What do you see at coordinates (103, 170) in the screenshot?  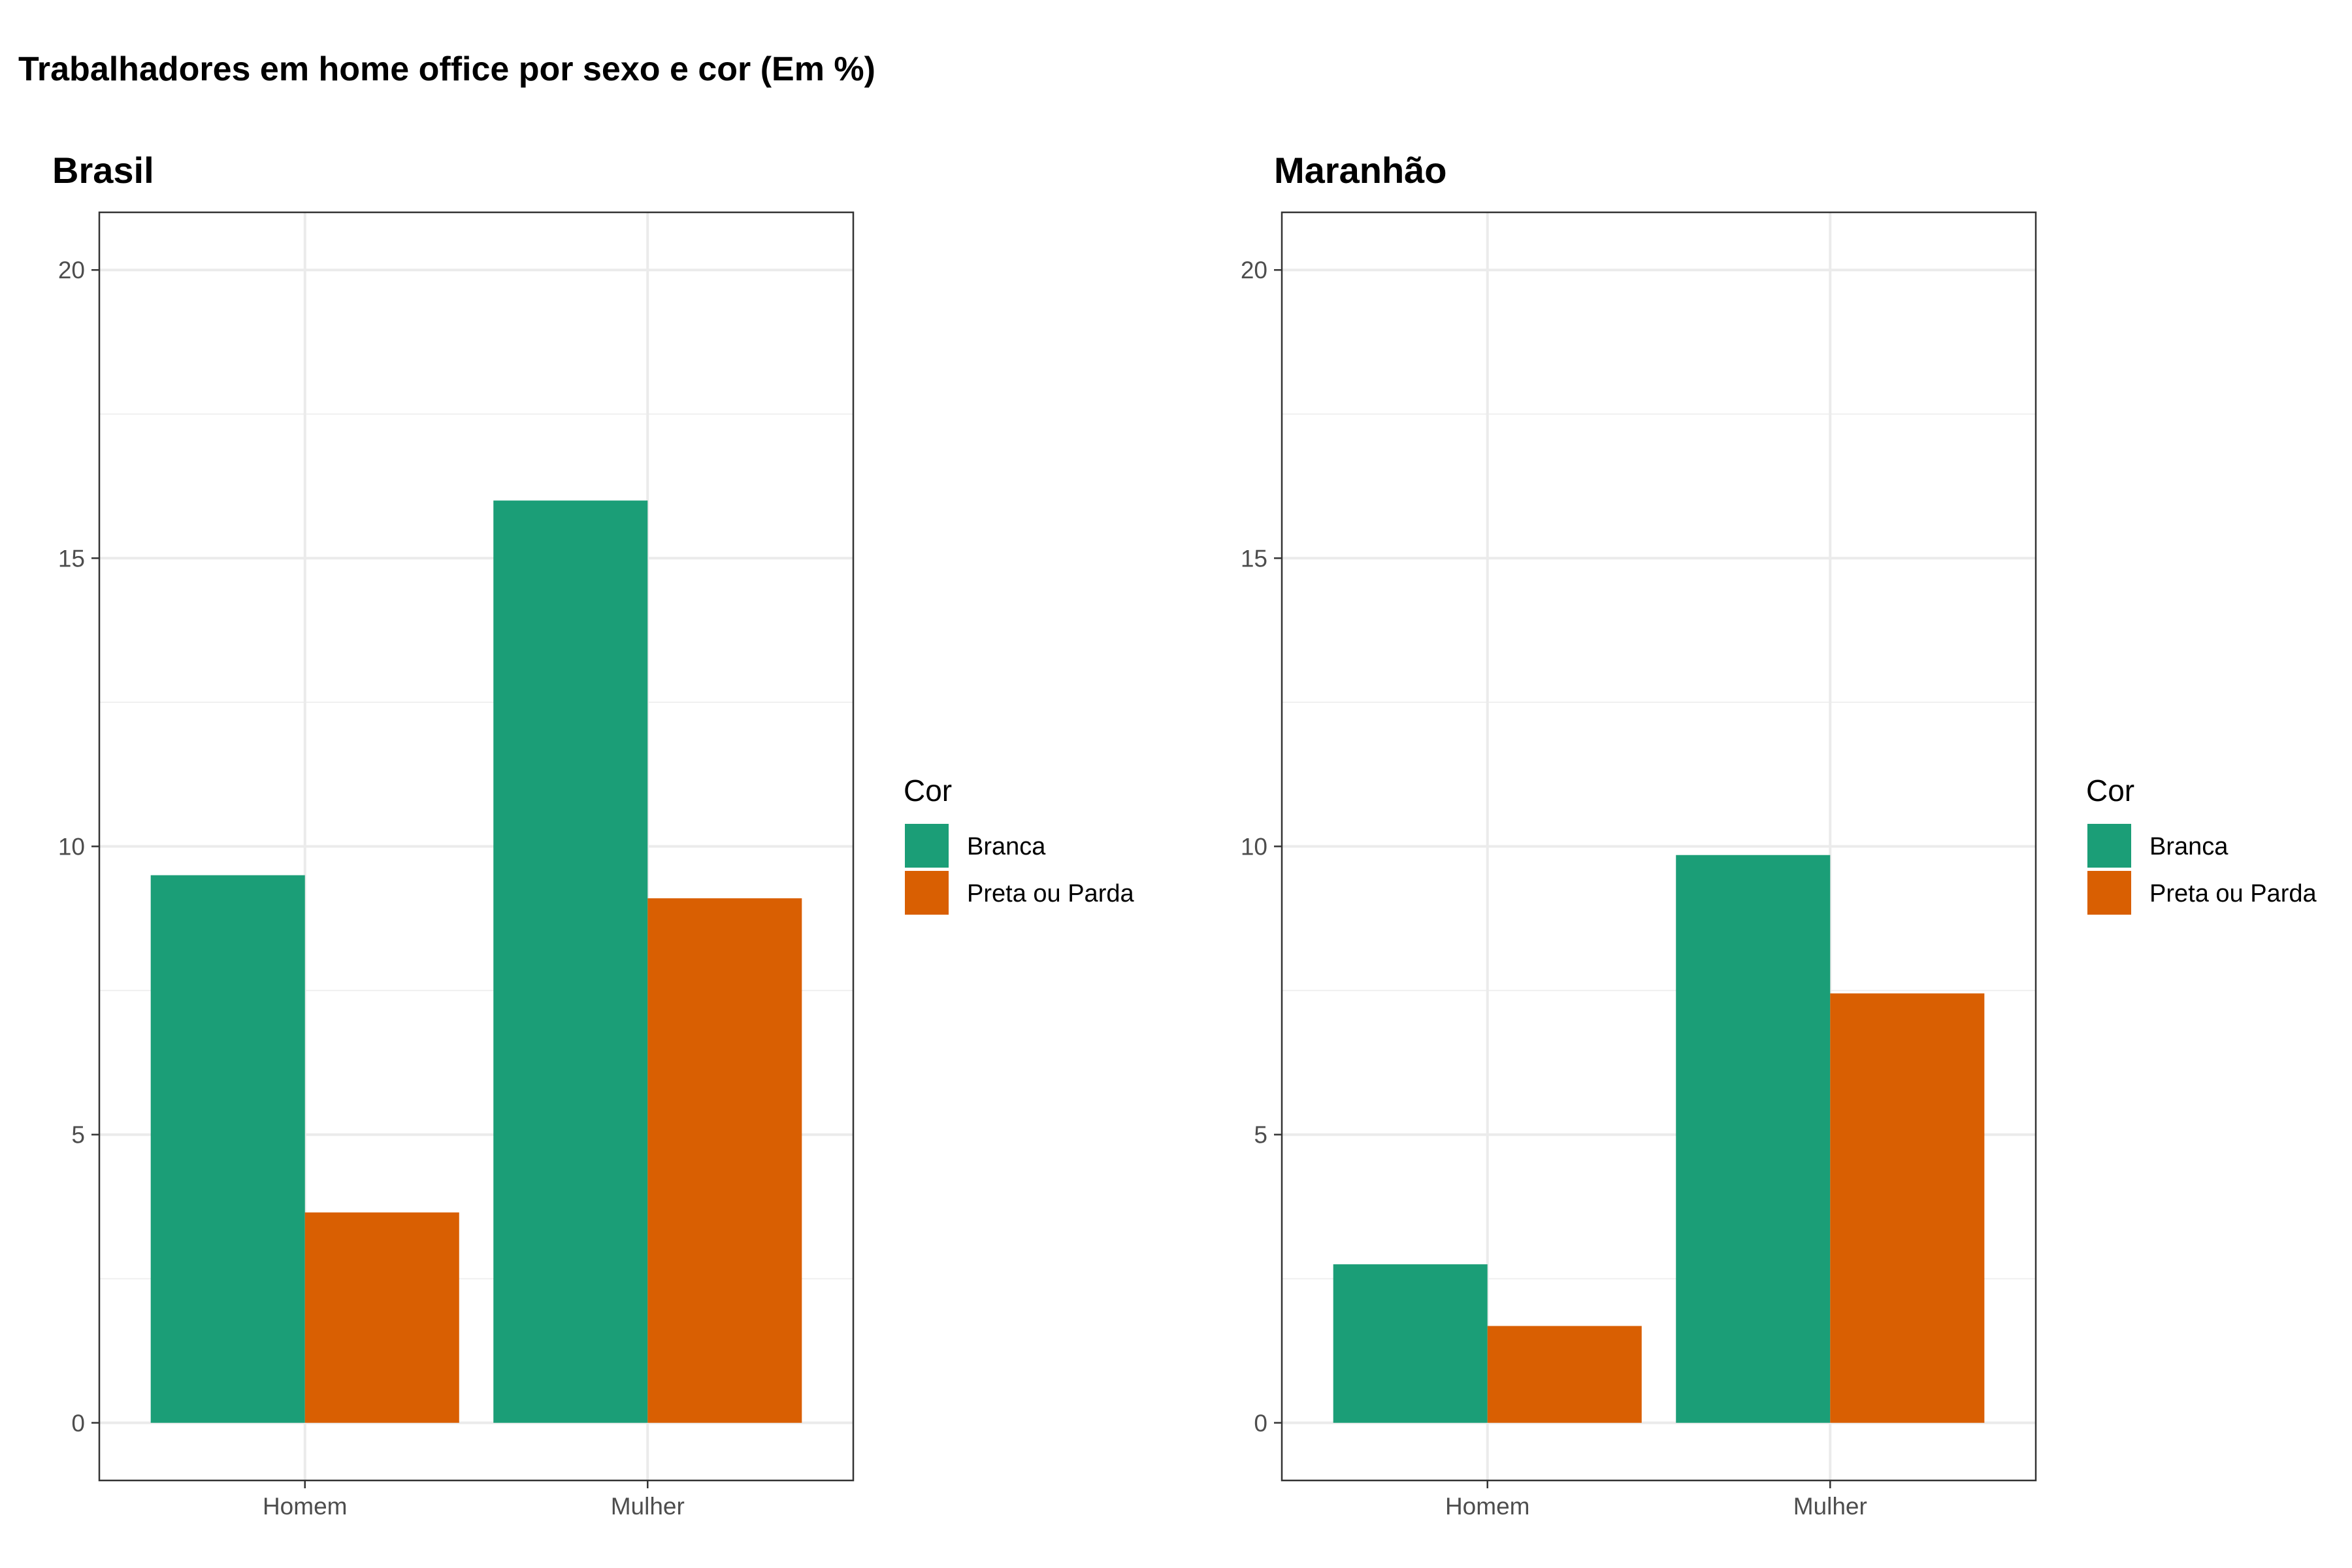 I see `panel-title: Brasil` at bounding box center [103, 170].